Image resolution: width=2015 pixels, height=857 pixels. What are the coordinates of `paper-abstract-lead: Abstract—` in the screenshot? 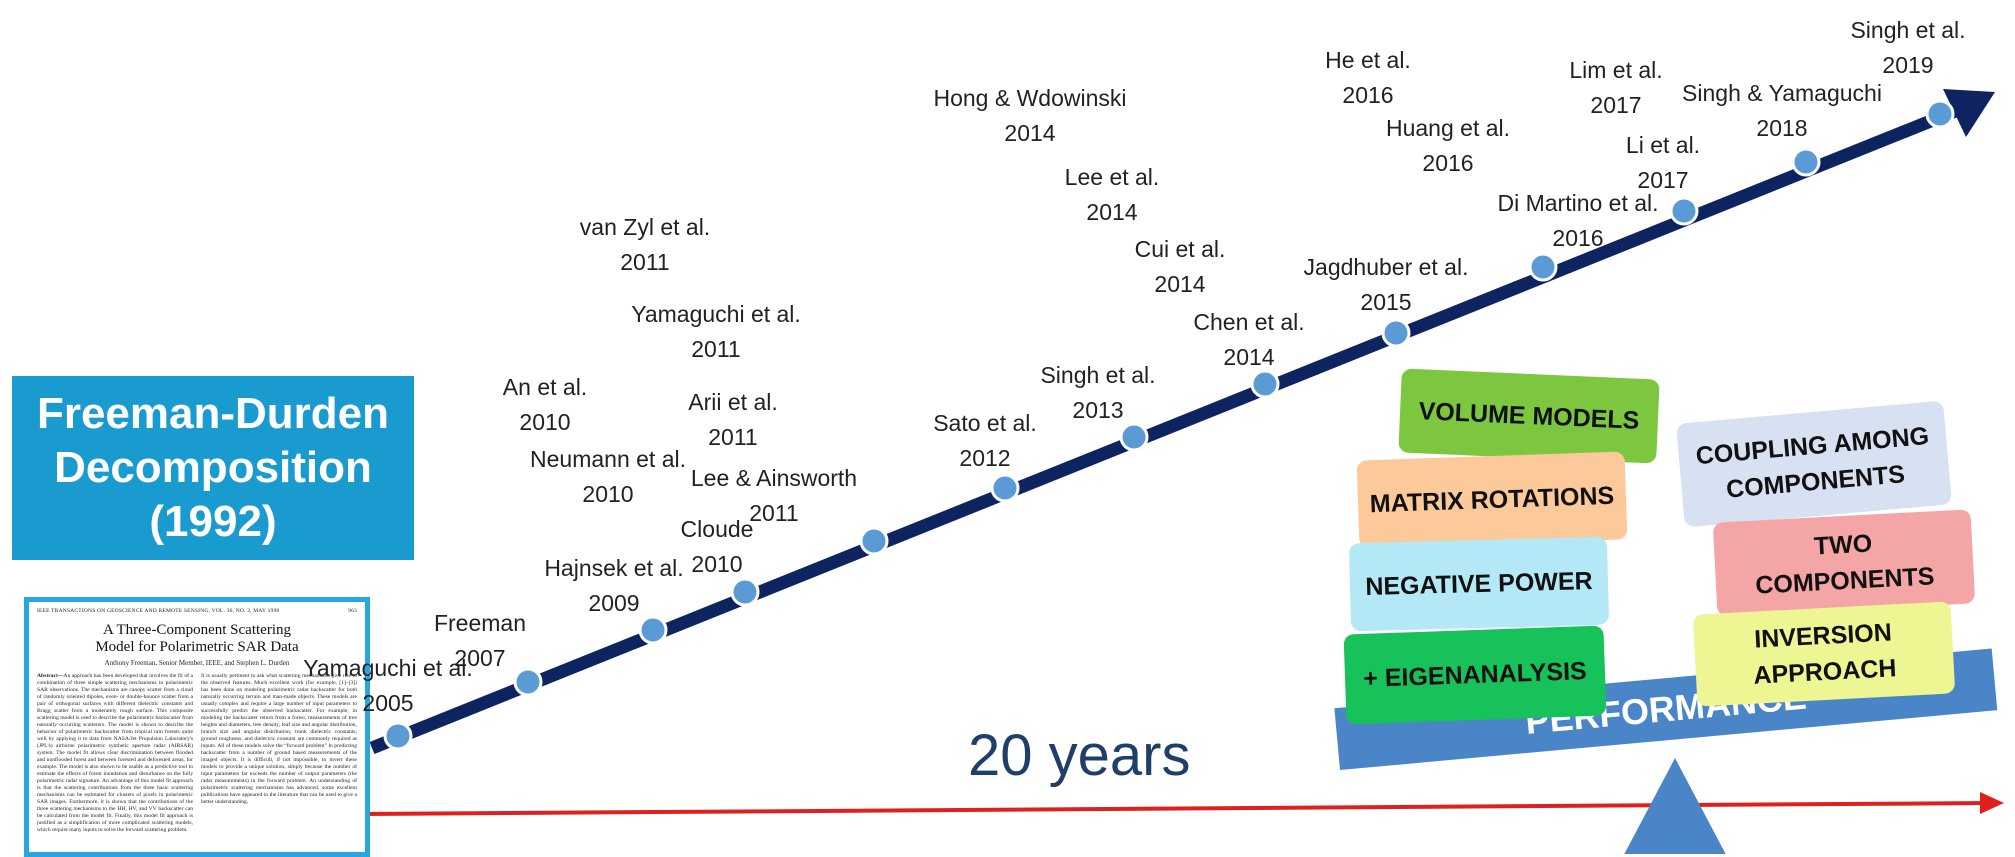 It's located at (50, 676).